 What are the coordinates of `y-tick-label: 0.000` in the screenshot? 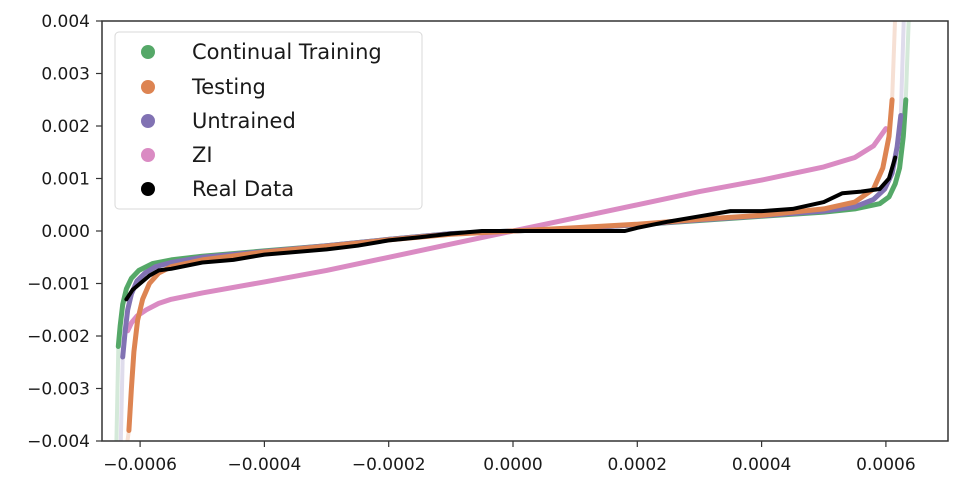 It's located at (65, 232).